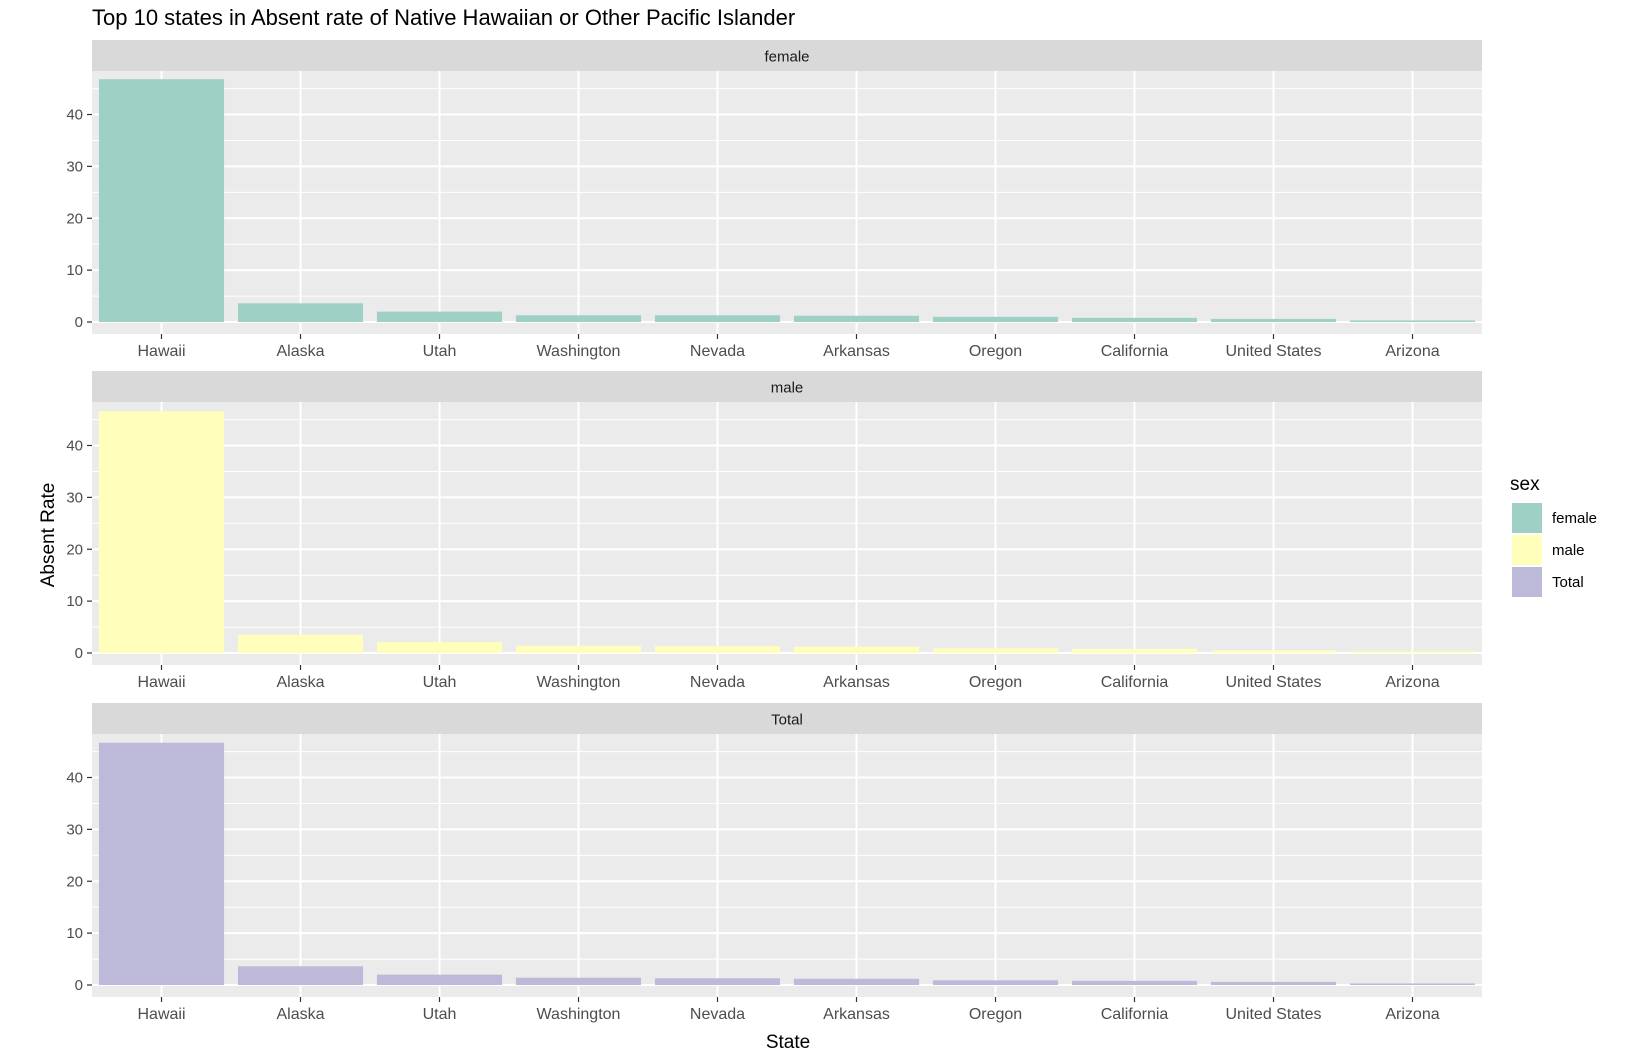 This screenshot has width=1628, height=1055. I want to click on facet-strip-label: female, so click(786, 57).